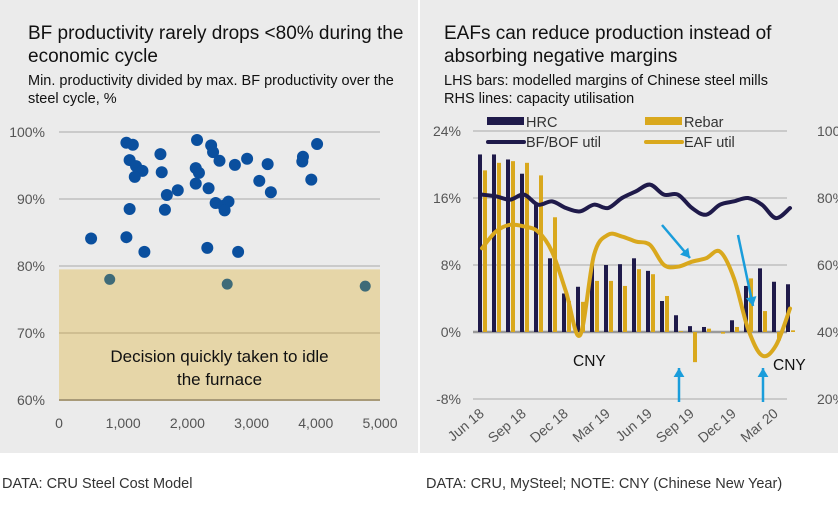  I want to click on x-tick-label: Dec 19, so click(717, 425).